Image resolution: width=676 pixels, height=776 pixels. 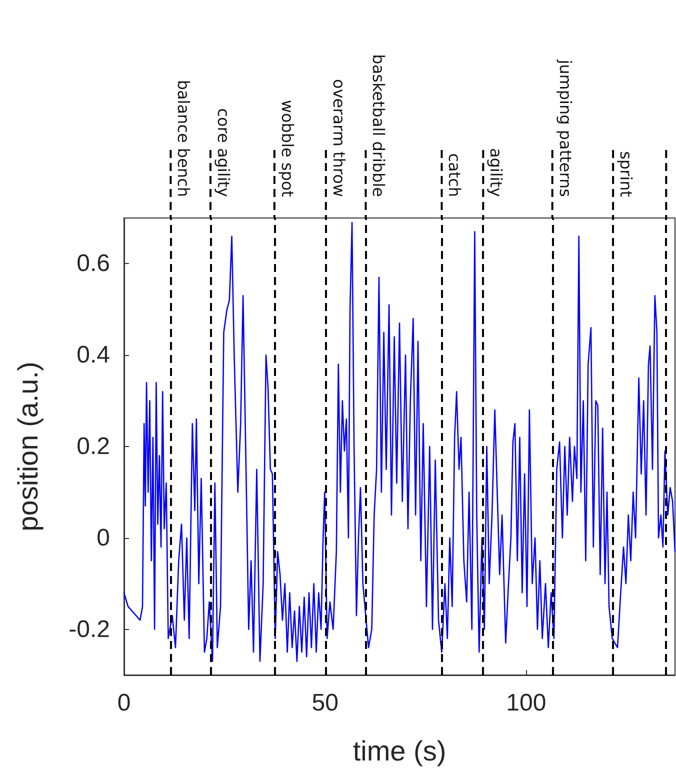 I want to click on ref-line-label: wobble spot, so click(x=287, y=148).